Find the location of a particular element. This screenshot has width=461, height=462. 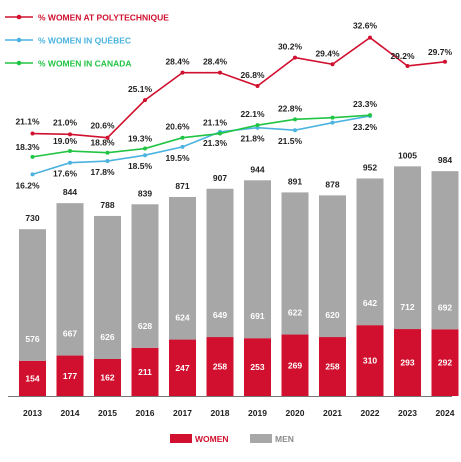

bar-label-women: 162 is located at coordinates (107, 377).